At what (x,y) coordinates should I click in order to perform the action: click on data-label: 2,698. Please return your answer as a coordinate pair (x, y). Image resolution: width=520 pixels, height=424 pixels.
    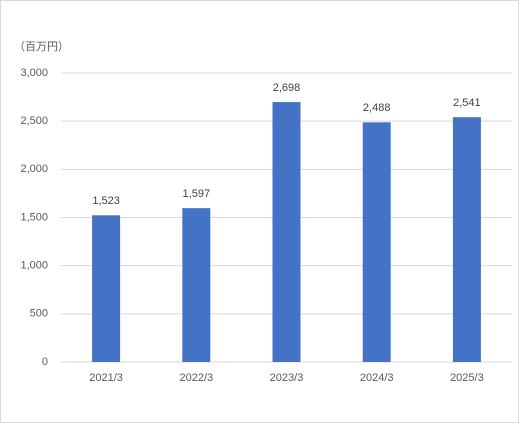
    Looking at the image, I should click on (287, 88).